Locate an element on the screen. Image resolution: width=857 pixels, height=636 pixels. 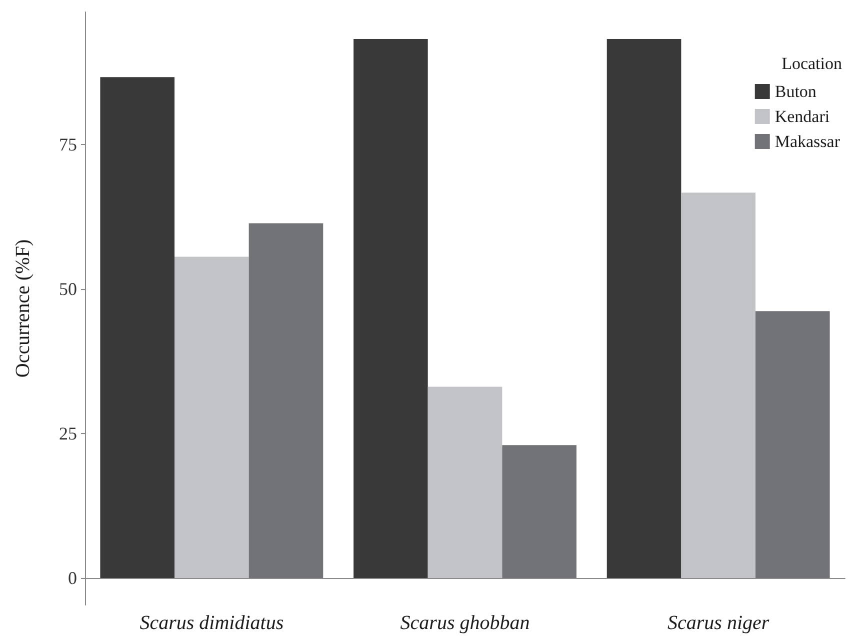
y-tick-label: 0 is located at coordinates (72, 578).